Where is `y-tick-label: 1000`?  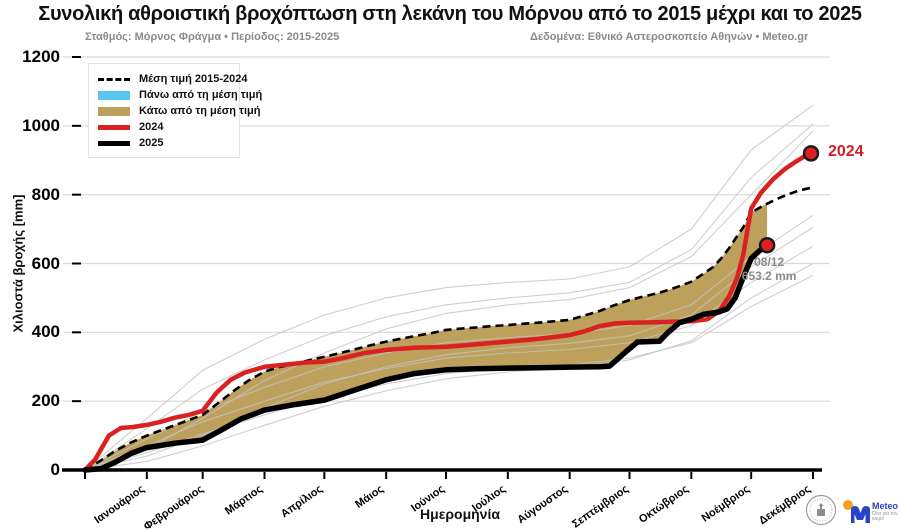 y-tick-label: 1000 is located at coordinates (41, 125).